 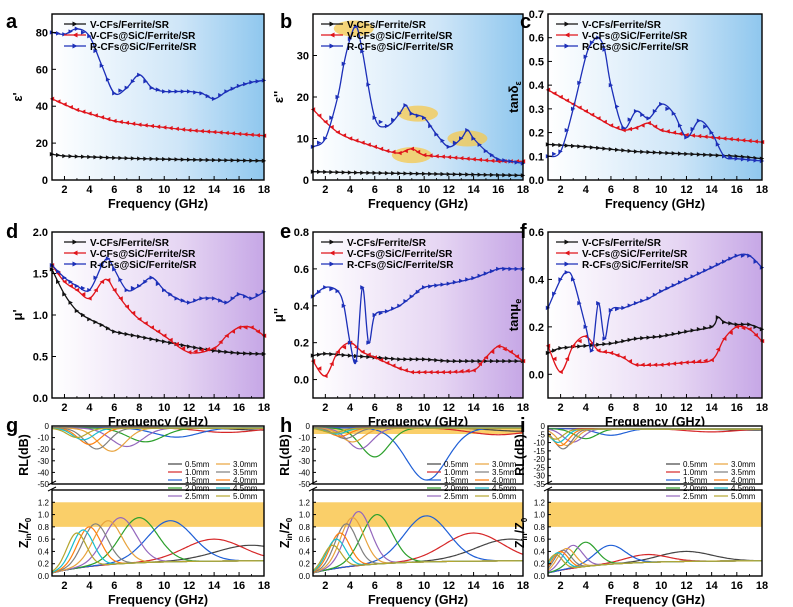 What do you see at coordinates (42, 70) in the screenshot?
I see `ytick-label: 60` at bounding box center [42, 70].